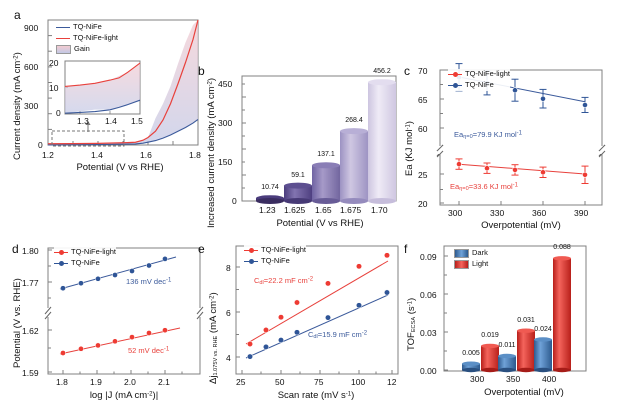  What do you see at coordinates (480, 252) in the screenshot?
I see `legend-label-dark: Dark` at bounding box center [480, 252].